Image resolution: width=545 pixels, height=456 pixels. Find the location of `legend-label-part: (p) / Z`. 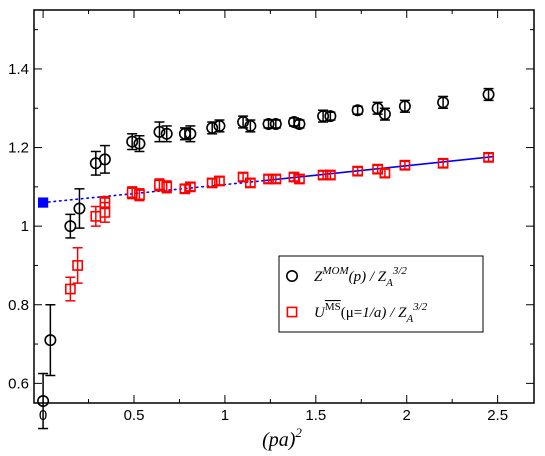

legend-label-part: (p) / Z is located at coordinates (368, 277).